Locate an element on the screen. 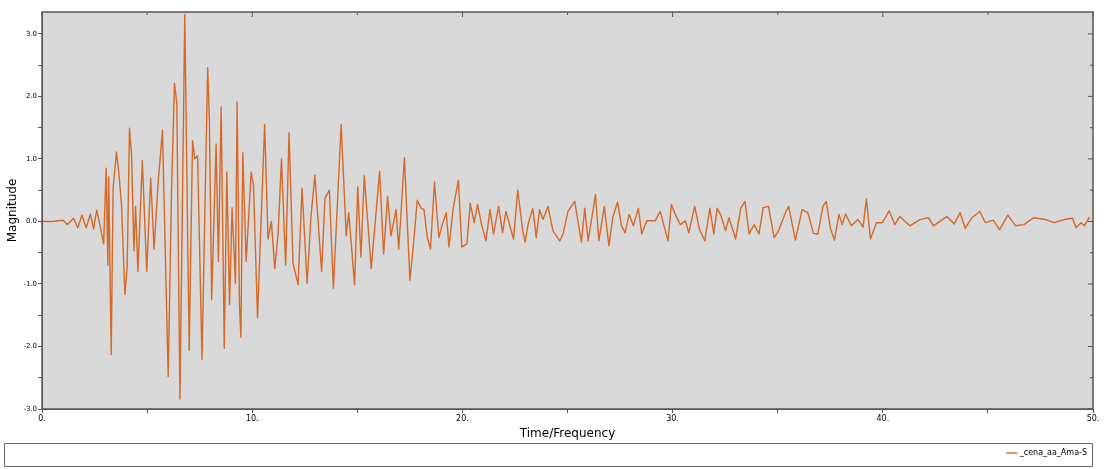  x-tick-label: 40. is located at coordinates (883, 418).